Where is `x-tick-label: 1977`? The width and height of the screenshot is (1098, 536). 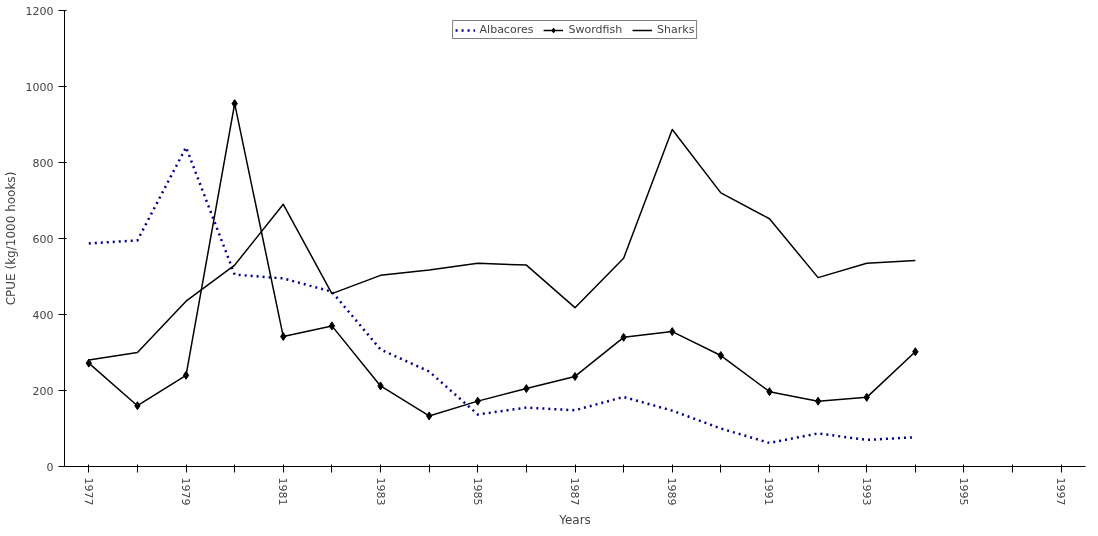
x-tick-label: 1977 is located at coordinates (88, 491).